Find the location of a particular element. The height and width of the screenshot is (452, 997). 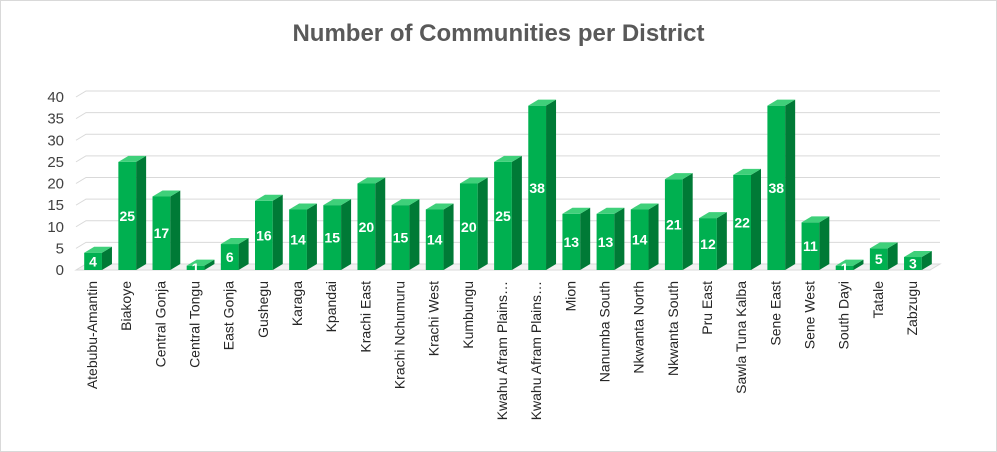

data-label: 21 is located at coordinates (674, 225).